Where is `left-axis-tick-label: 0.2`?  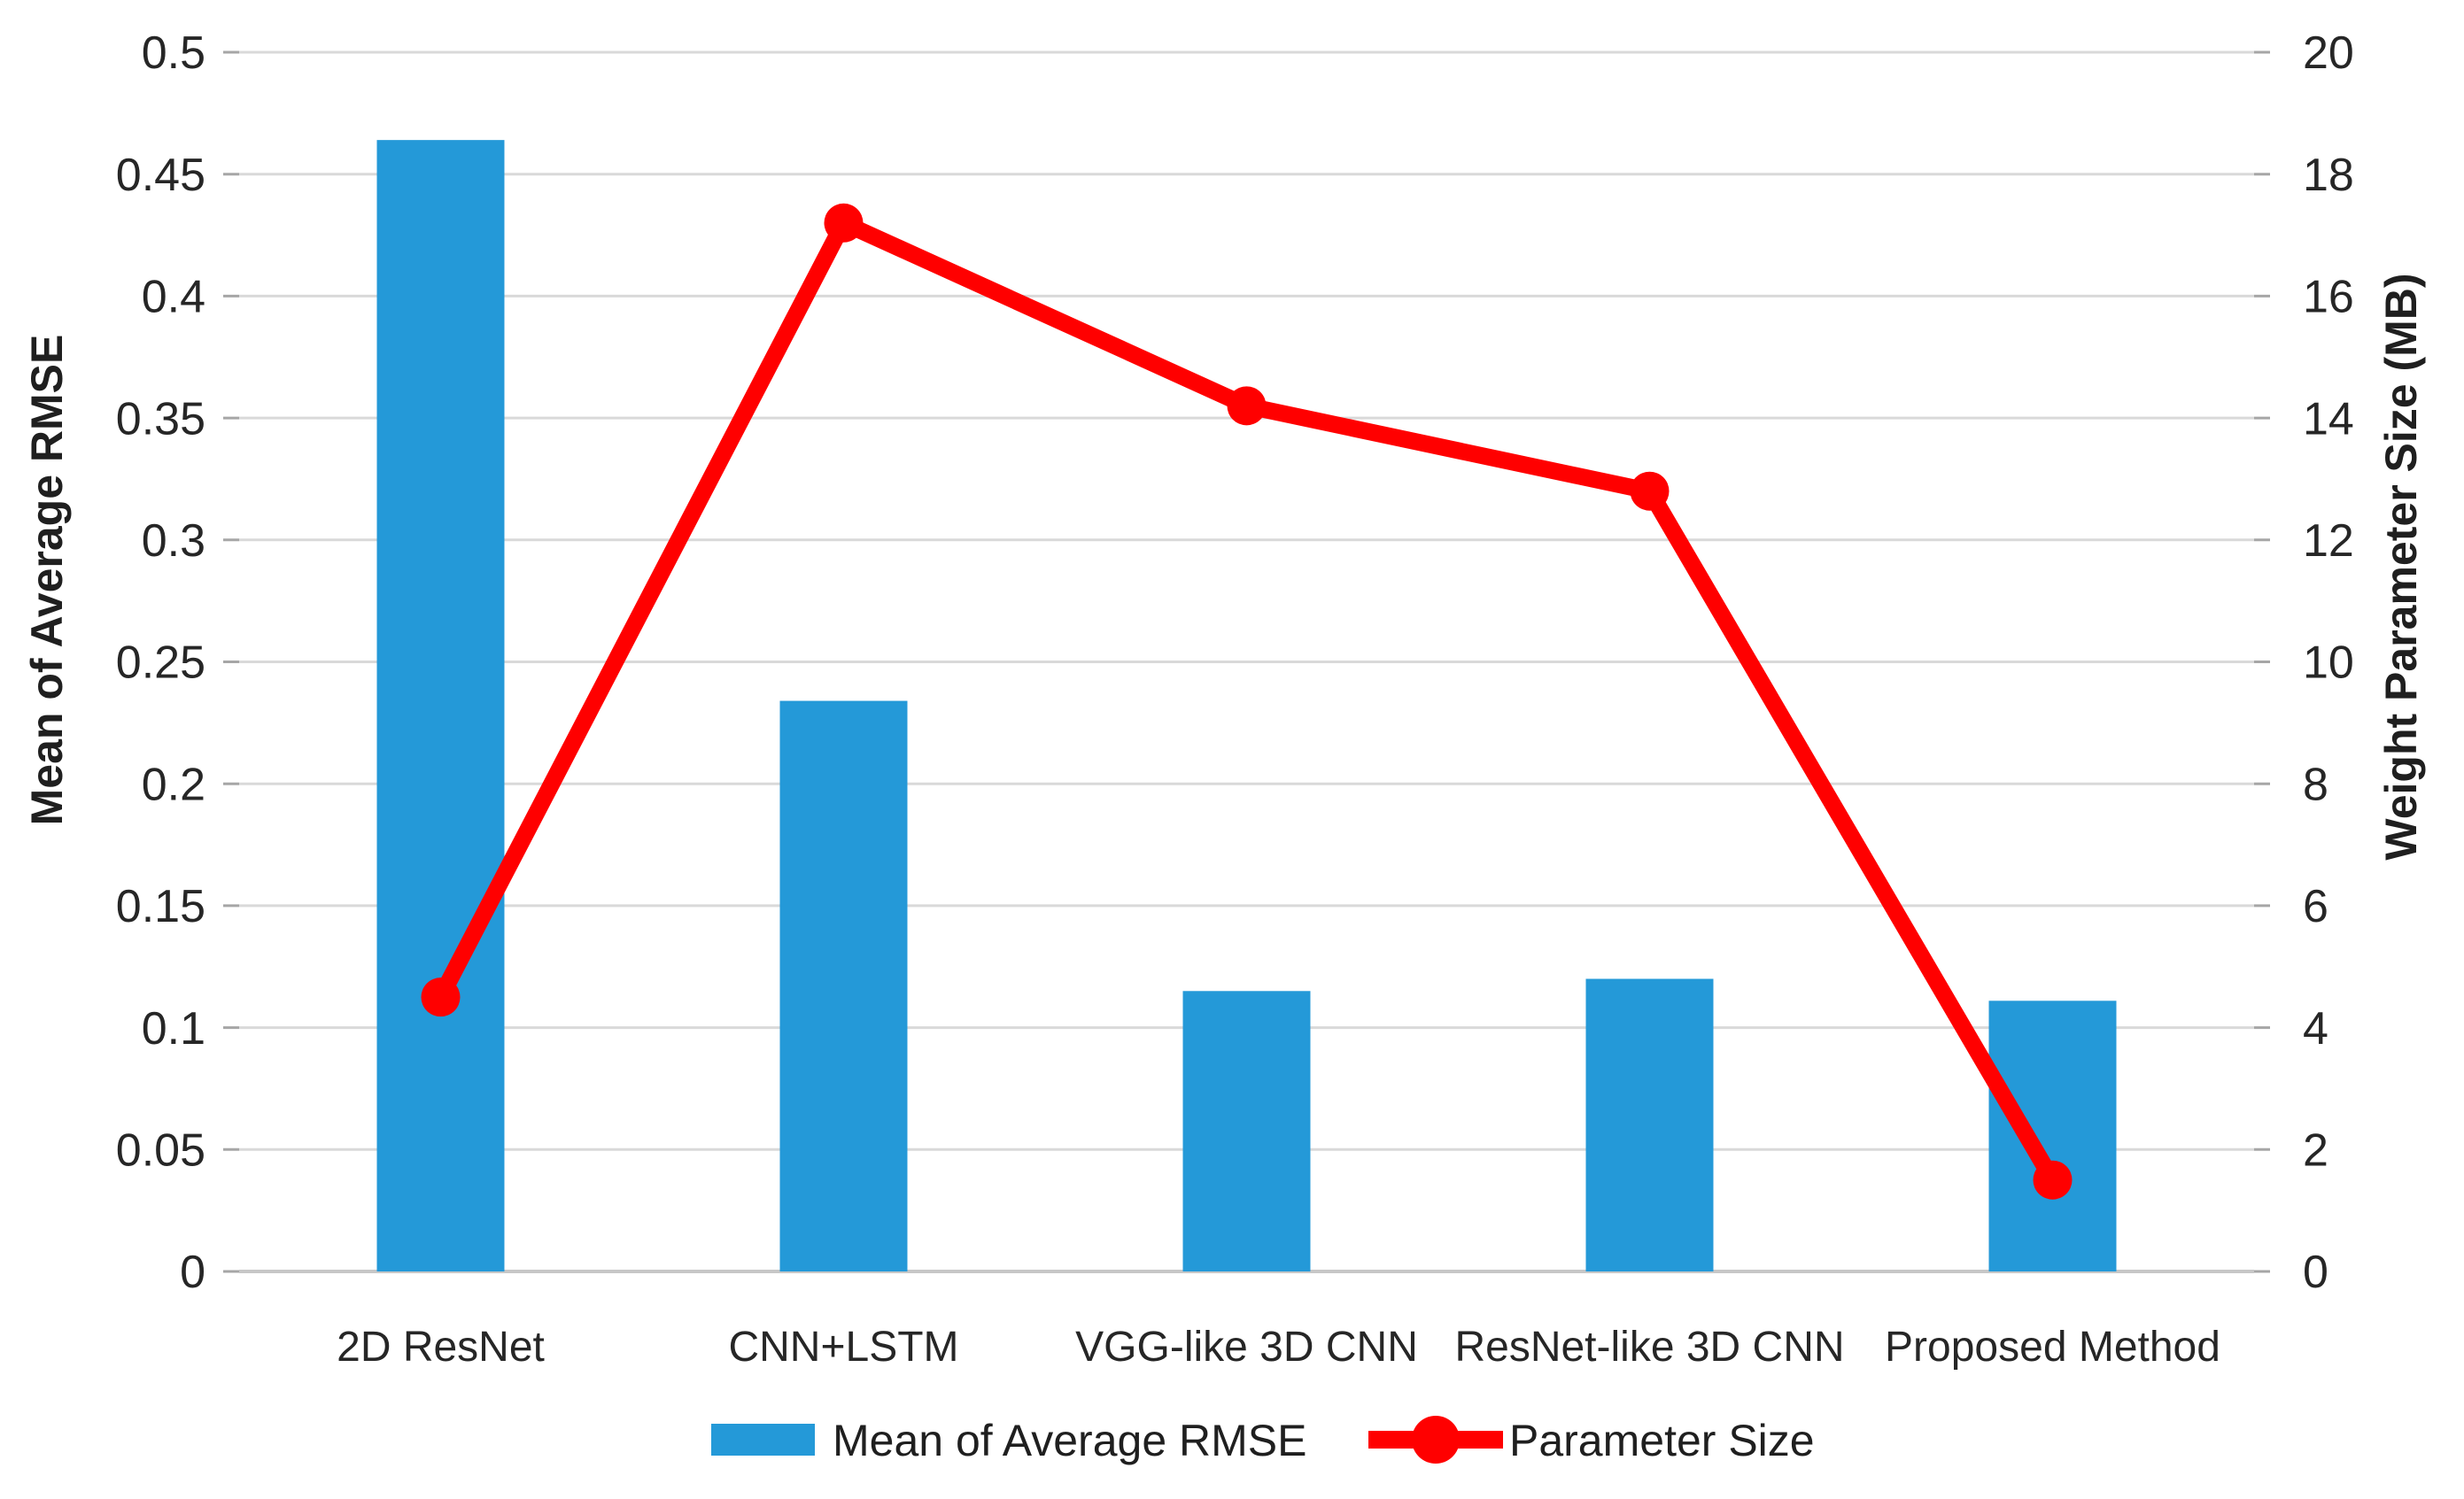
left-axis-tick-label: 0.2 is located at coordinates (173, 784).